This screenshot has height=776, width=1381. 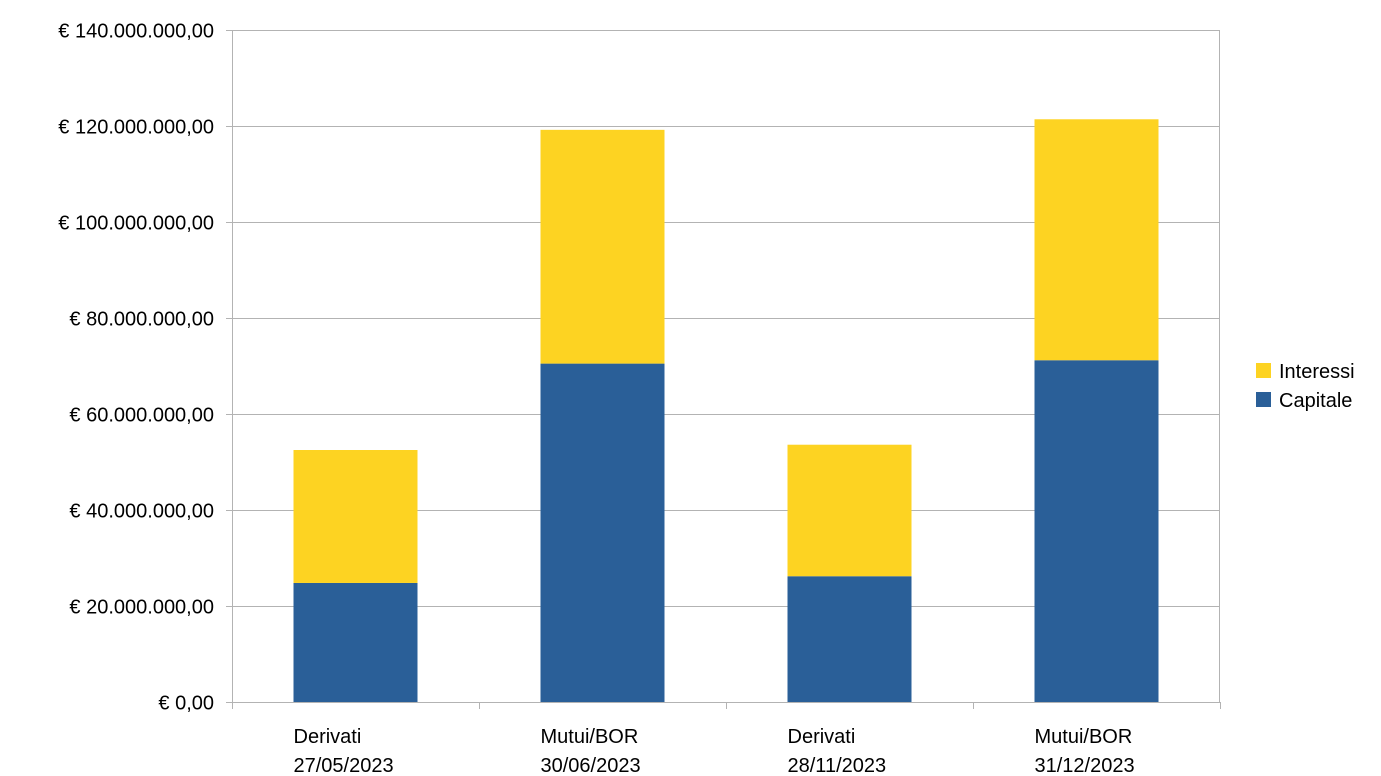 What do you see at coordinates (591, 751) in the screenshot?
I see `x-tick-label: Mutui/BOR 30/06/2023` at bounding box center [591, 751].